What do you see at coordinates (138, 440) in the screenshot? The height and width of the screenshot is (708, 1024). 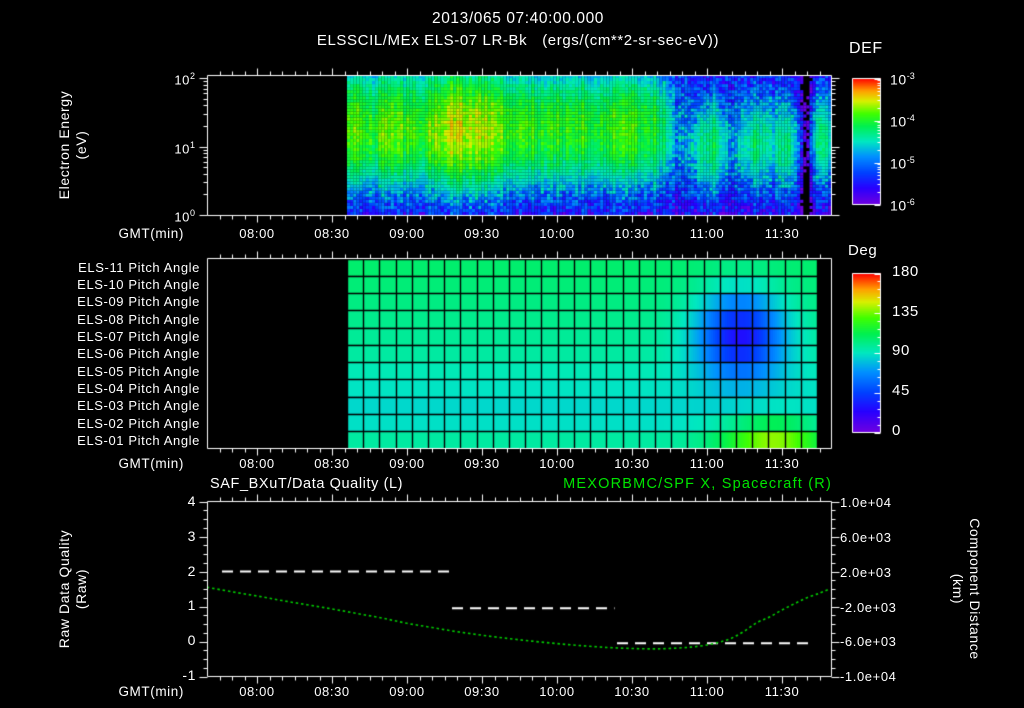 I see `row-label-els01: ELS-01 Pitch Angle` at bounding box center [138, 440].